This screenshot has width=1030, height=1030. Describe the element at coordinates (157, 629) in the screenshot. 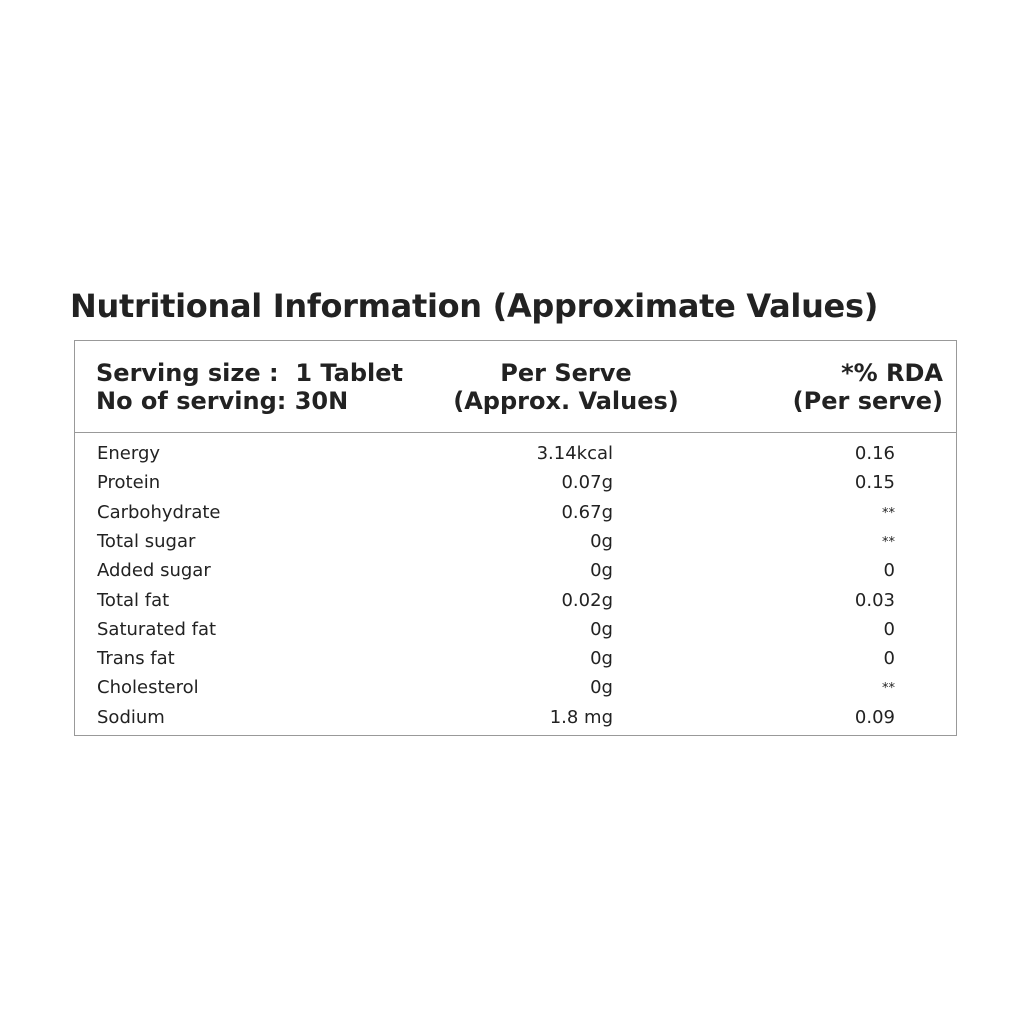

I see `nutrient-name: Saturated fat` at that location.